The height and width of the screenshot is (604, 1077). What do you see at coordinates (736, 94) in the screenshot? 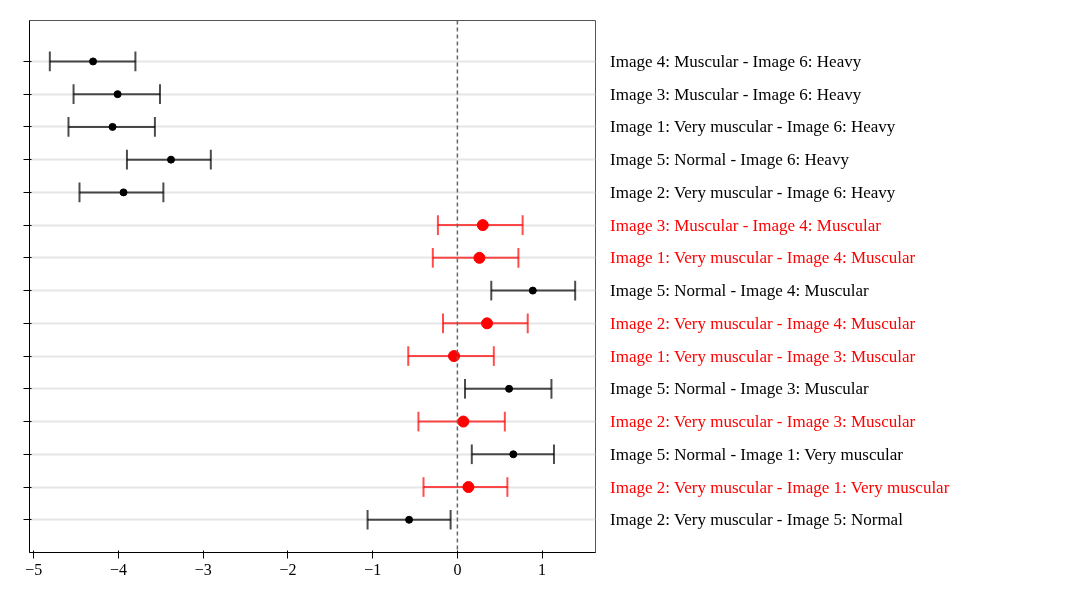
I see `y-tick-label: Image 3: Muscular - Image 6: Heavy` at bounding box center [736, 94].